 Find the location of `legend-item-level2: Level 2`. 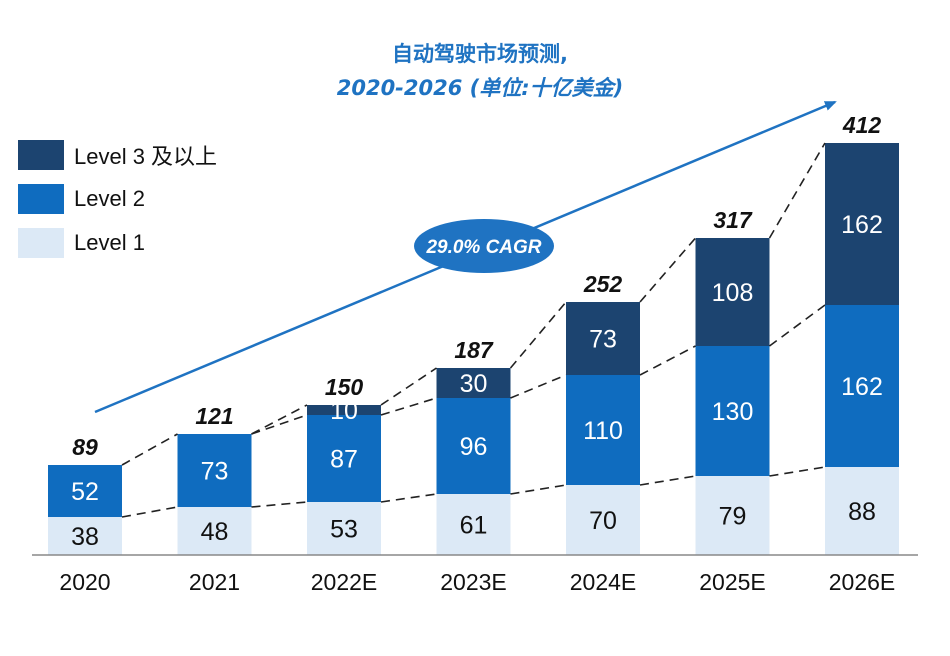

legend-item-level2: Level 2 is located at coordinates (117, 199).